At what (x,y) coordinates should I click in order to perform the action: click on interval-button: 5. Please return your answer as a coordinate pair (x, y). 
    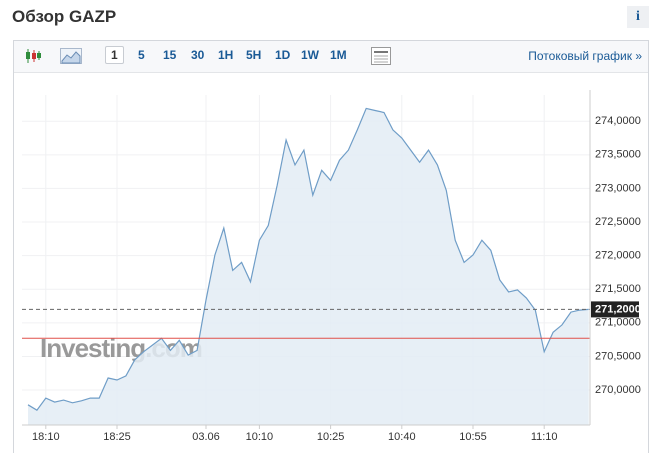
    Looking at the image, I should click on (141, 55).